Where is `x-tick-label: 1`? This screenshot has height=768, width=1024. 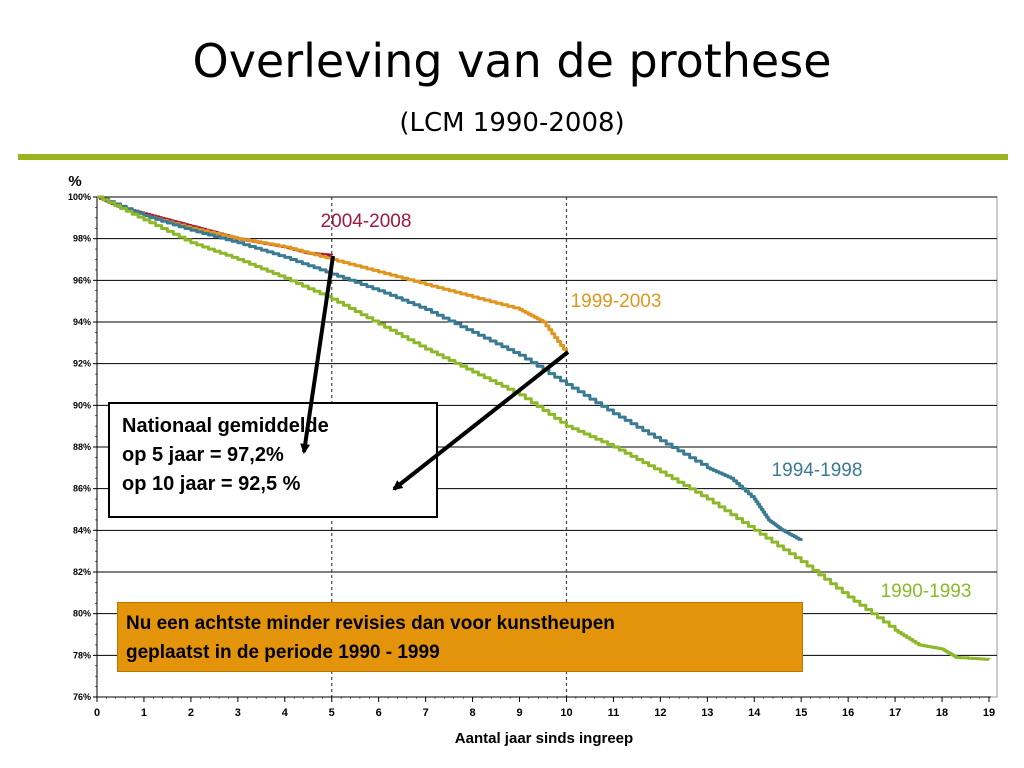 x-tick-label: 1 is located at coordinates (144, 713).